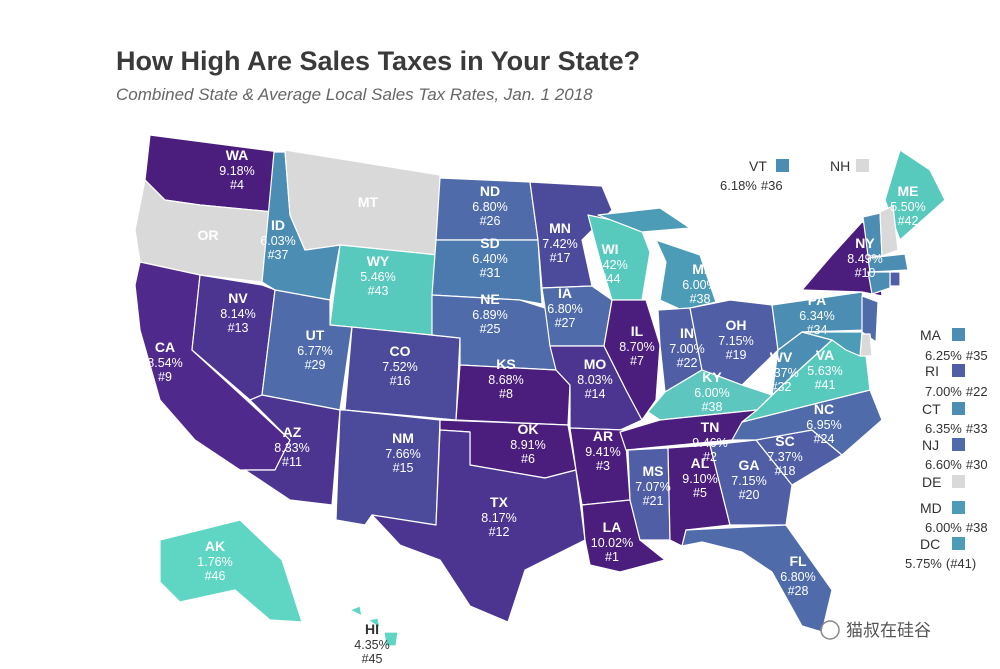 Image resolution: width=1000 pixels, height=669 pixels. I want to click on state-rate: 8.33%, so click(291, 448).